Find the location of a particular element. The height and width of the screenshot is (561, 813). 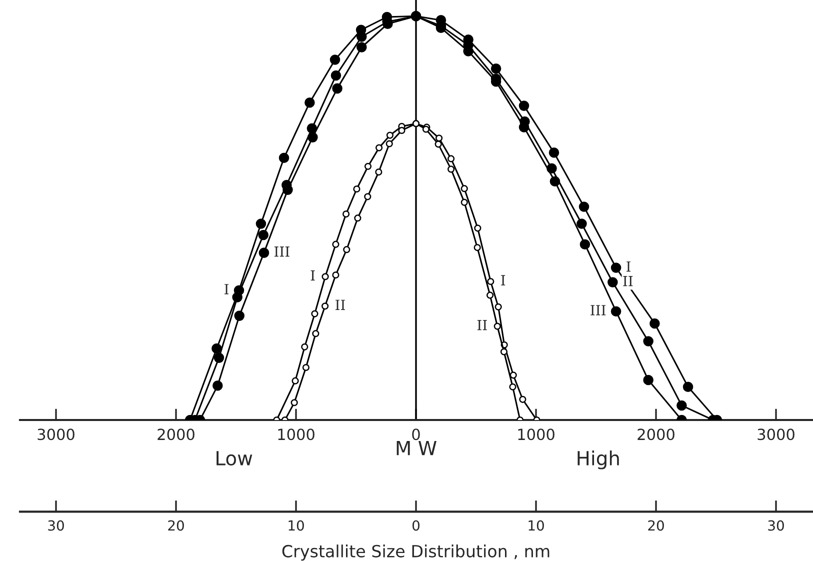

x2-tick-label: 0 is located at coordinates (416, 525).